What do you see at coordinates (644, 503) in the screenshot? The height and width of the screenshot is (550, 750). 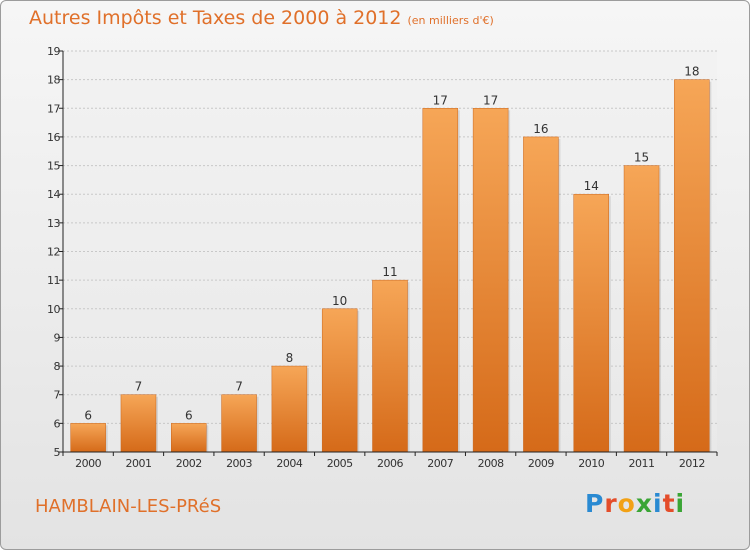 I see `logo-letter: x` at bounding box center [644, 503].